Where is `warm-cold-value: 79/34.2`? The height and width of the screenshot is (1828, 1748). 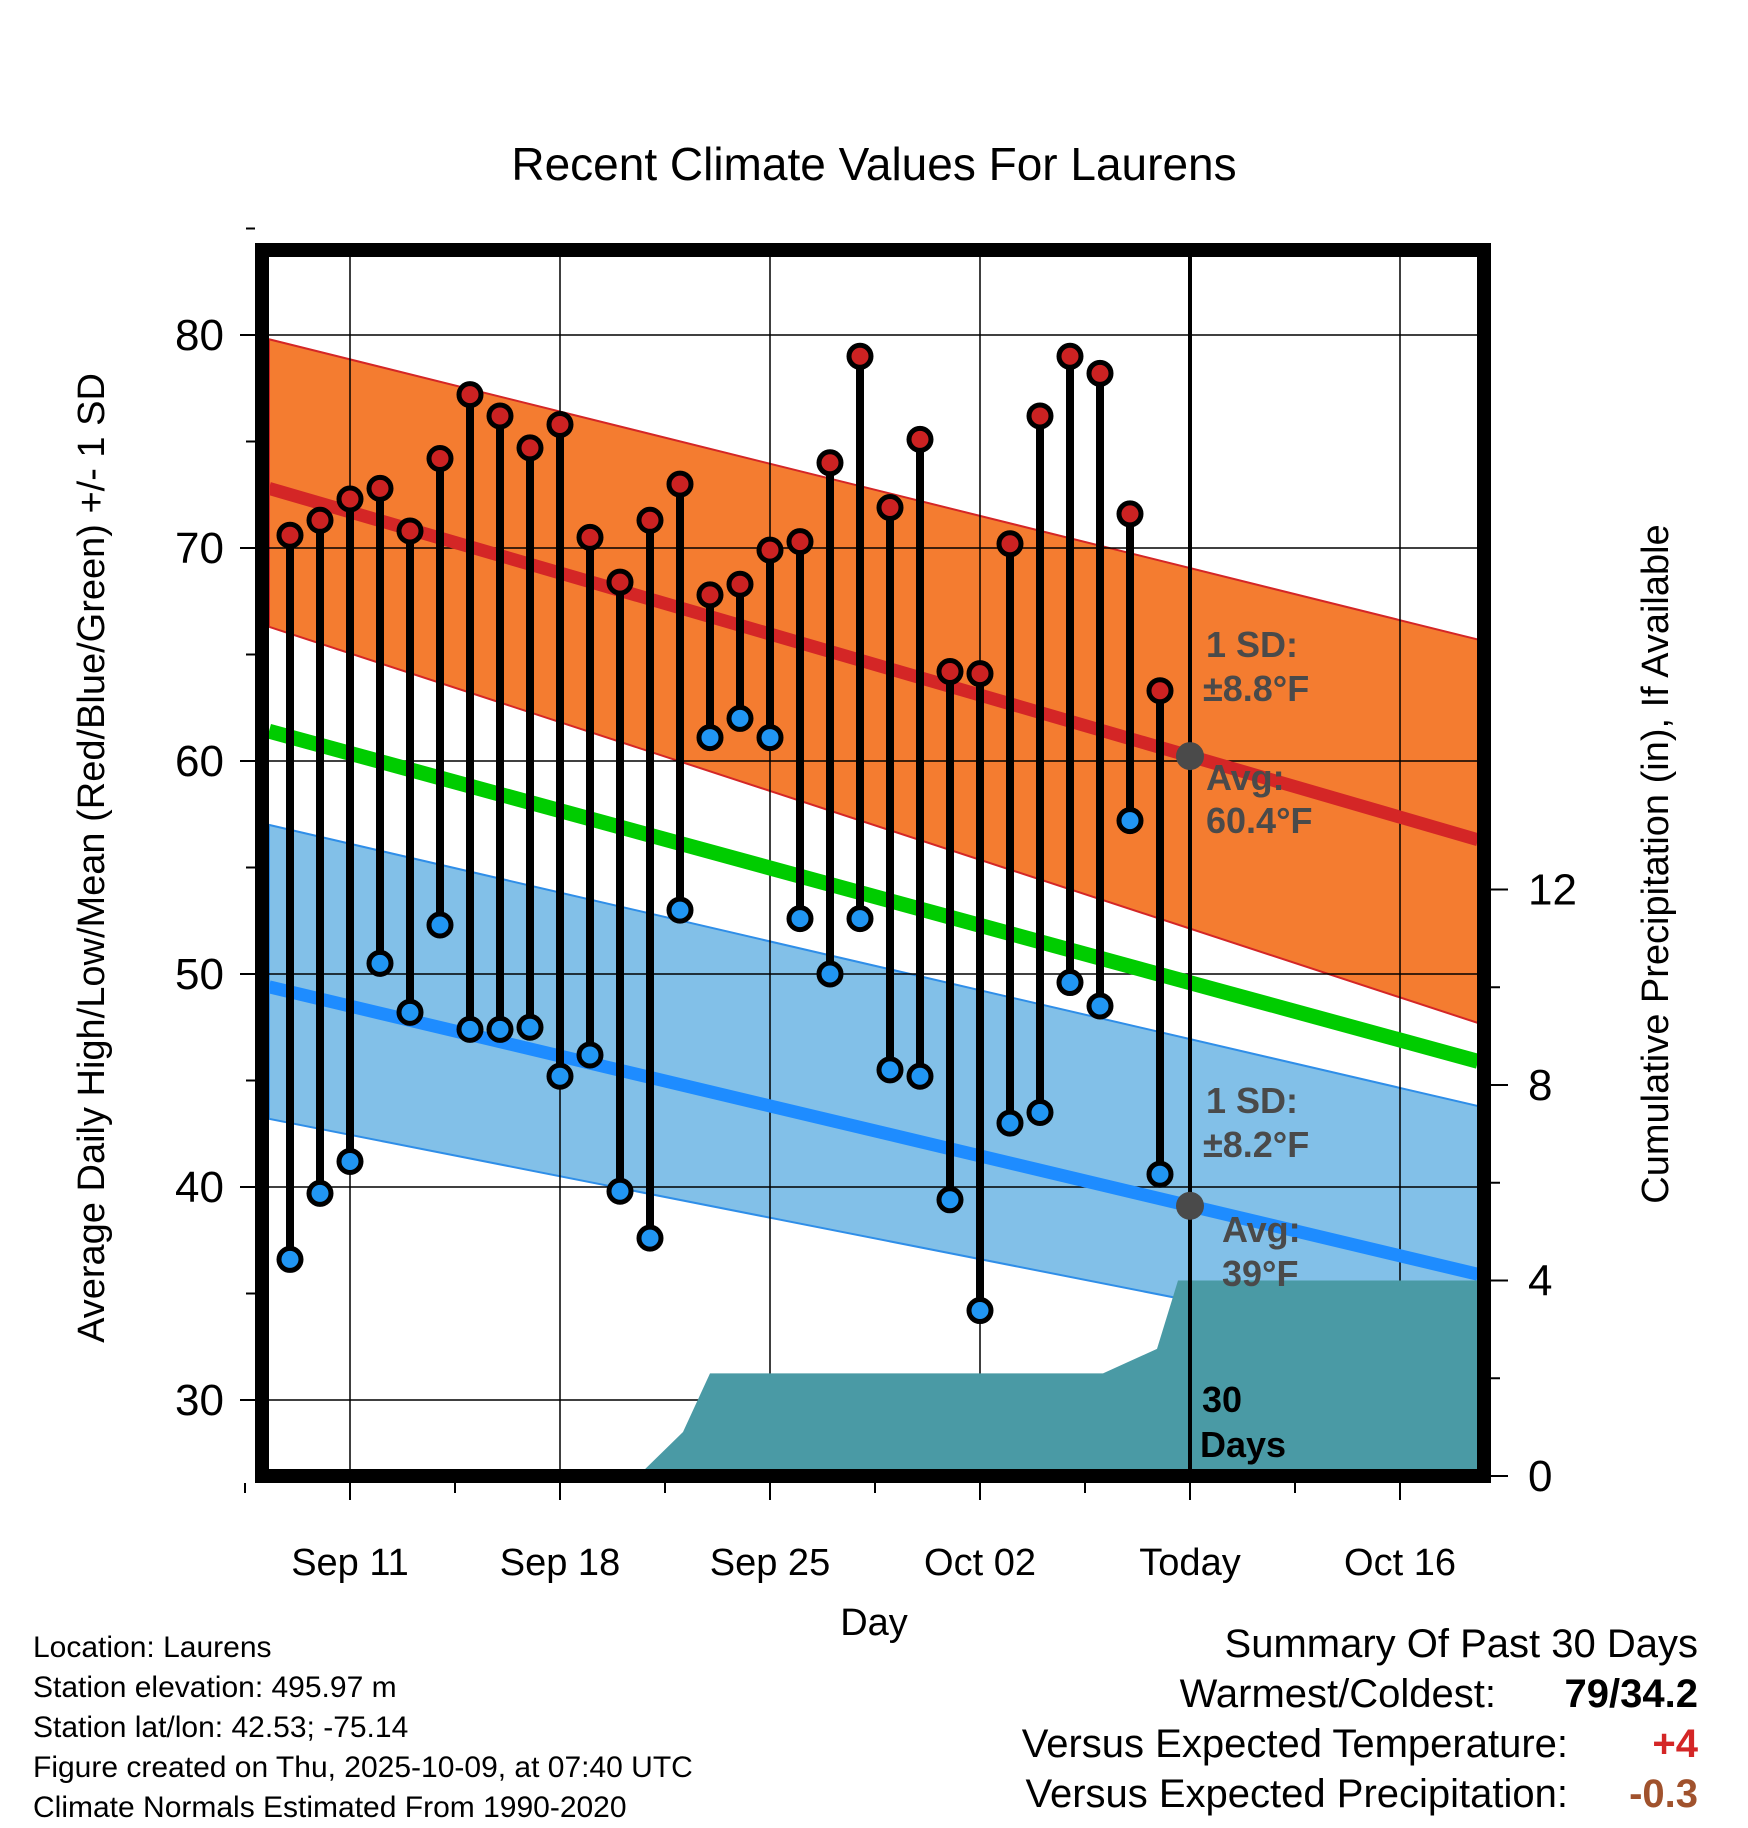 warm-cold-value: 79/34.2 is located at coordinates (1631, 1694).